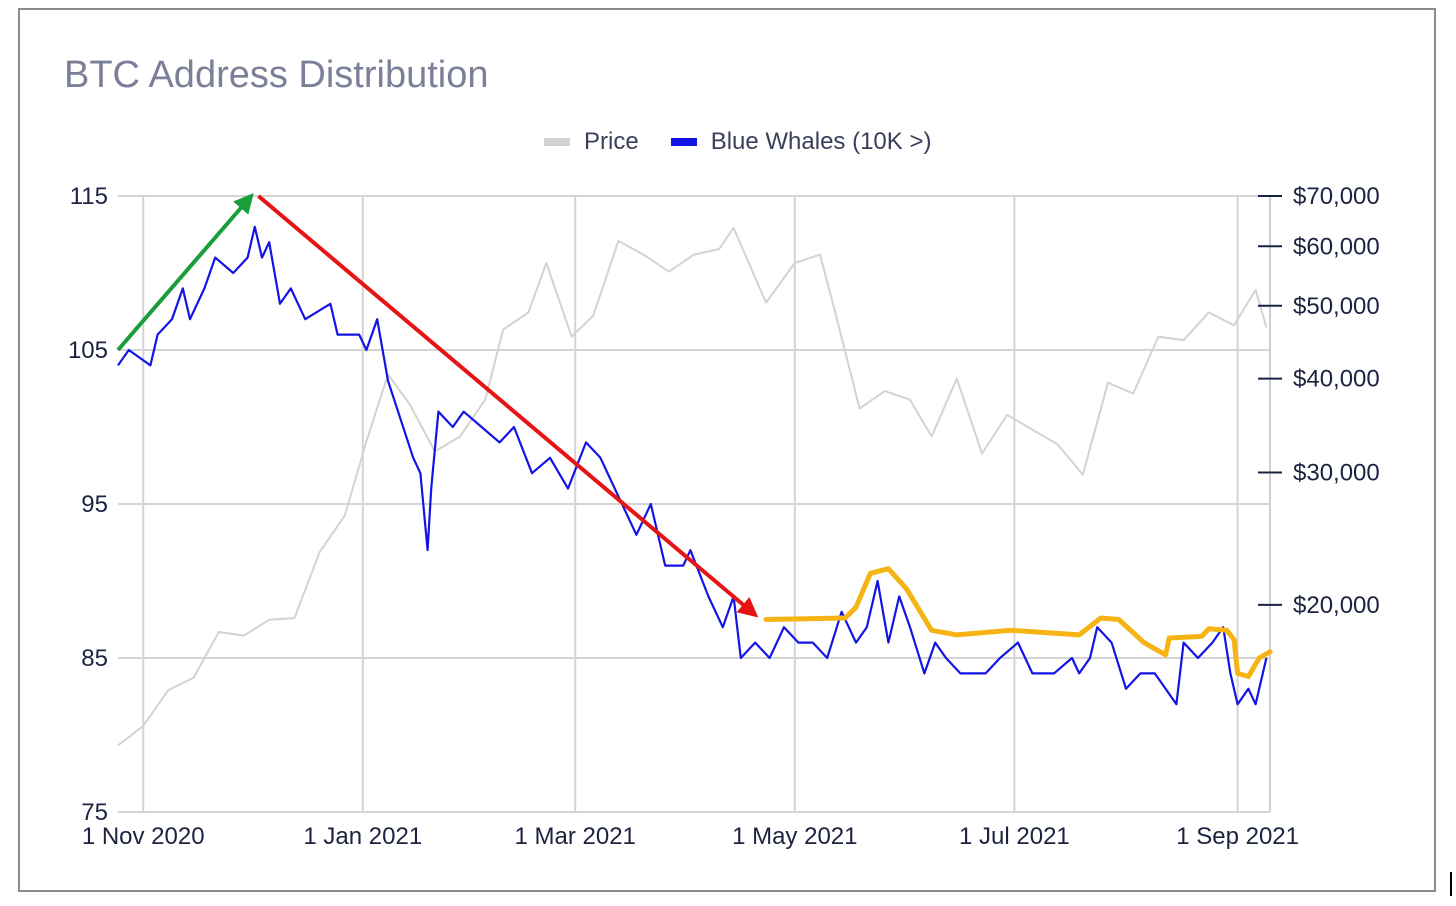 The width and height of the screenshot is (1456, 906). What do you see at coordinates (276, 75) in the screenshot?
I see `chart-title: BTC Address Distribution` at bounding box center [276, 75].